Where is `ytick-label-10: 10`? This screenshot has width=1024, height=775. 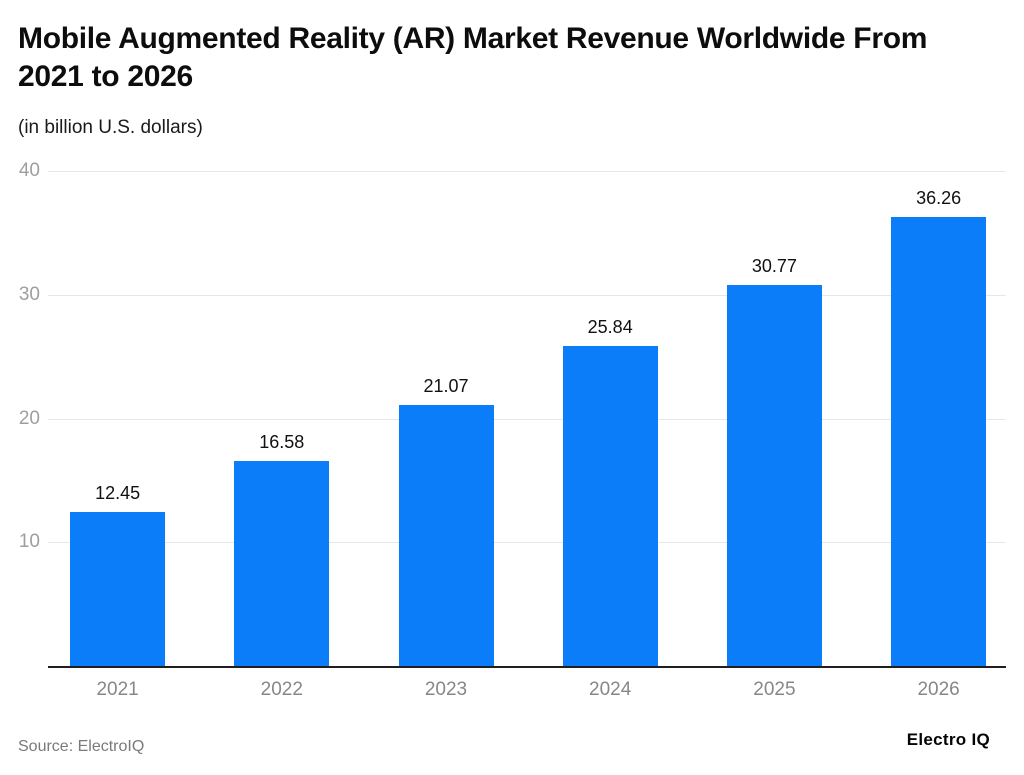 ytick-label-10: 10 is located at coordinates (29, 542).